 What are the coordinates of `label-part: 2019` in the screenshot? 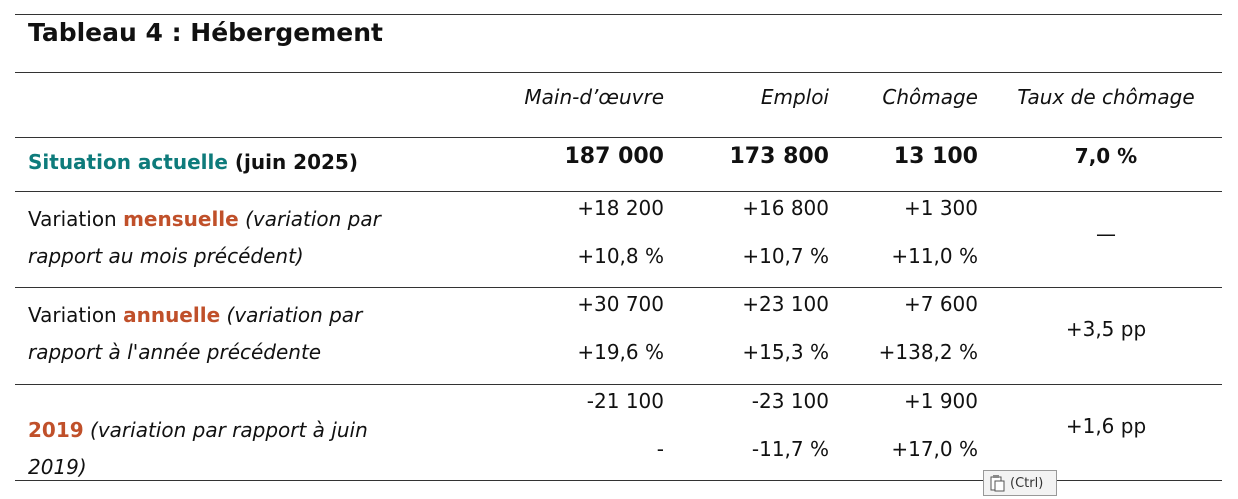 It's located at (56, 430).